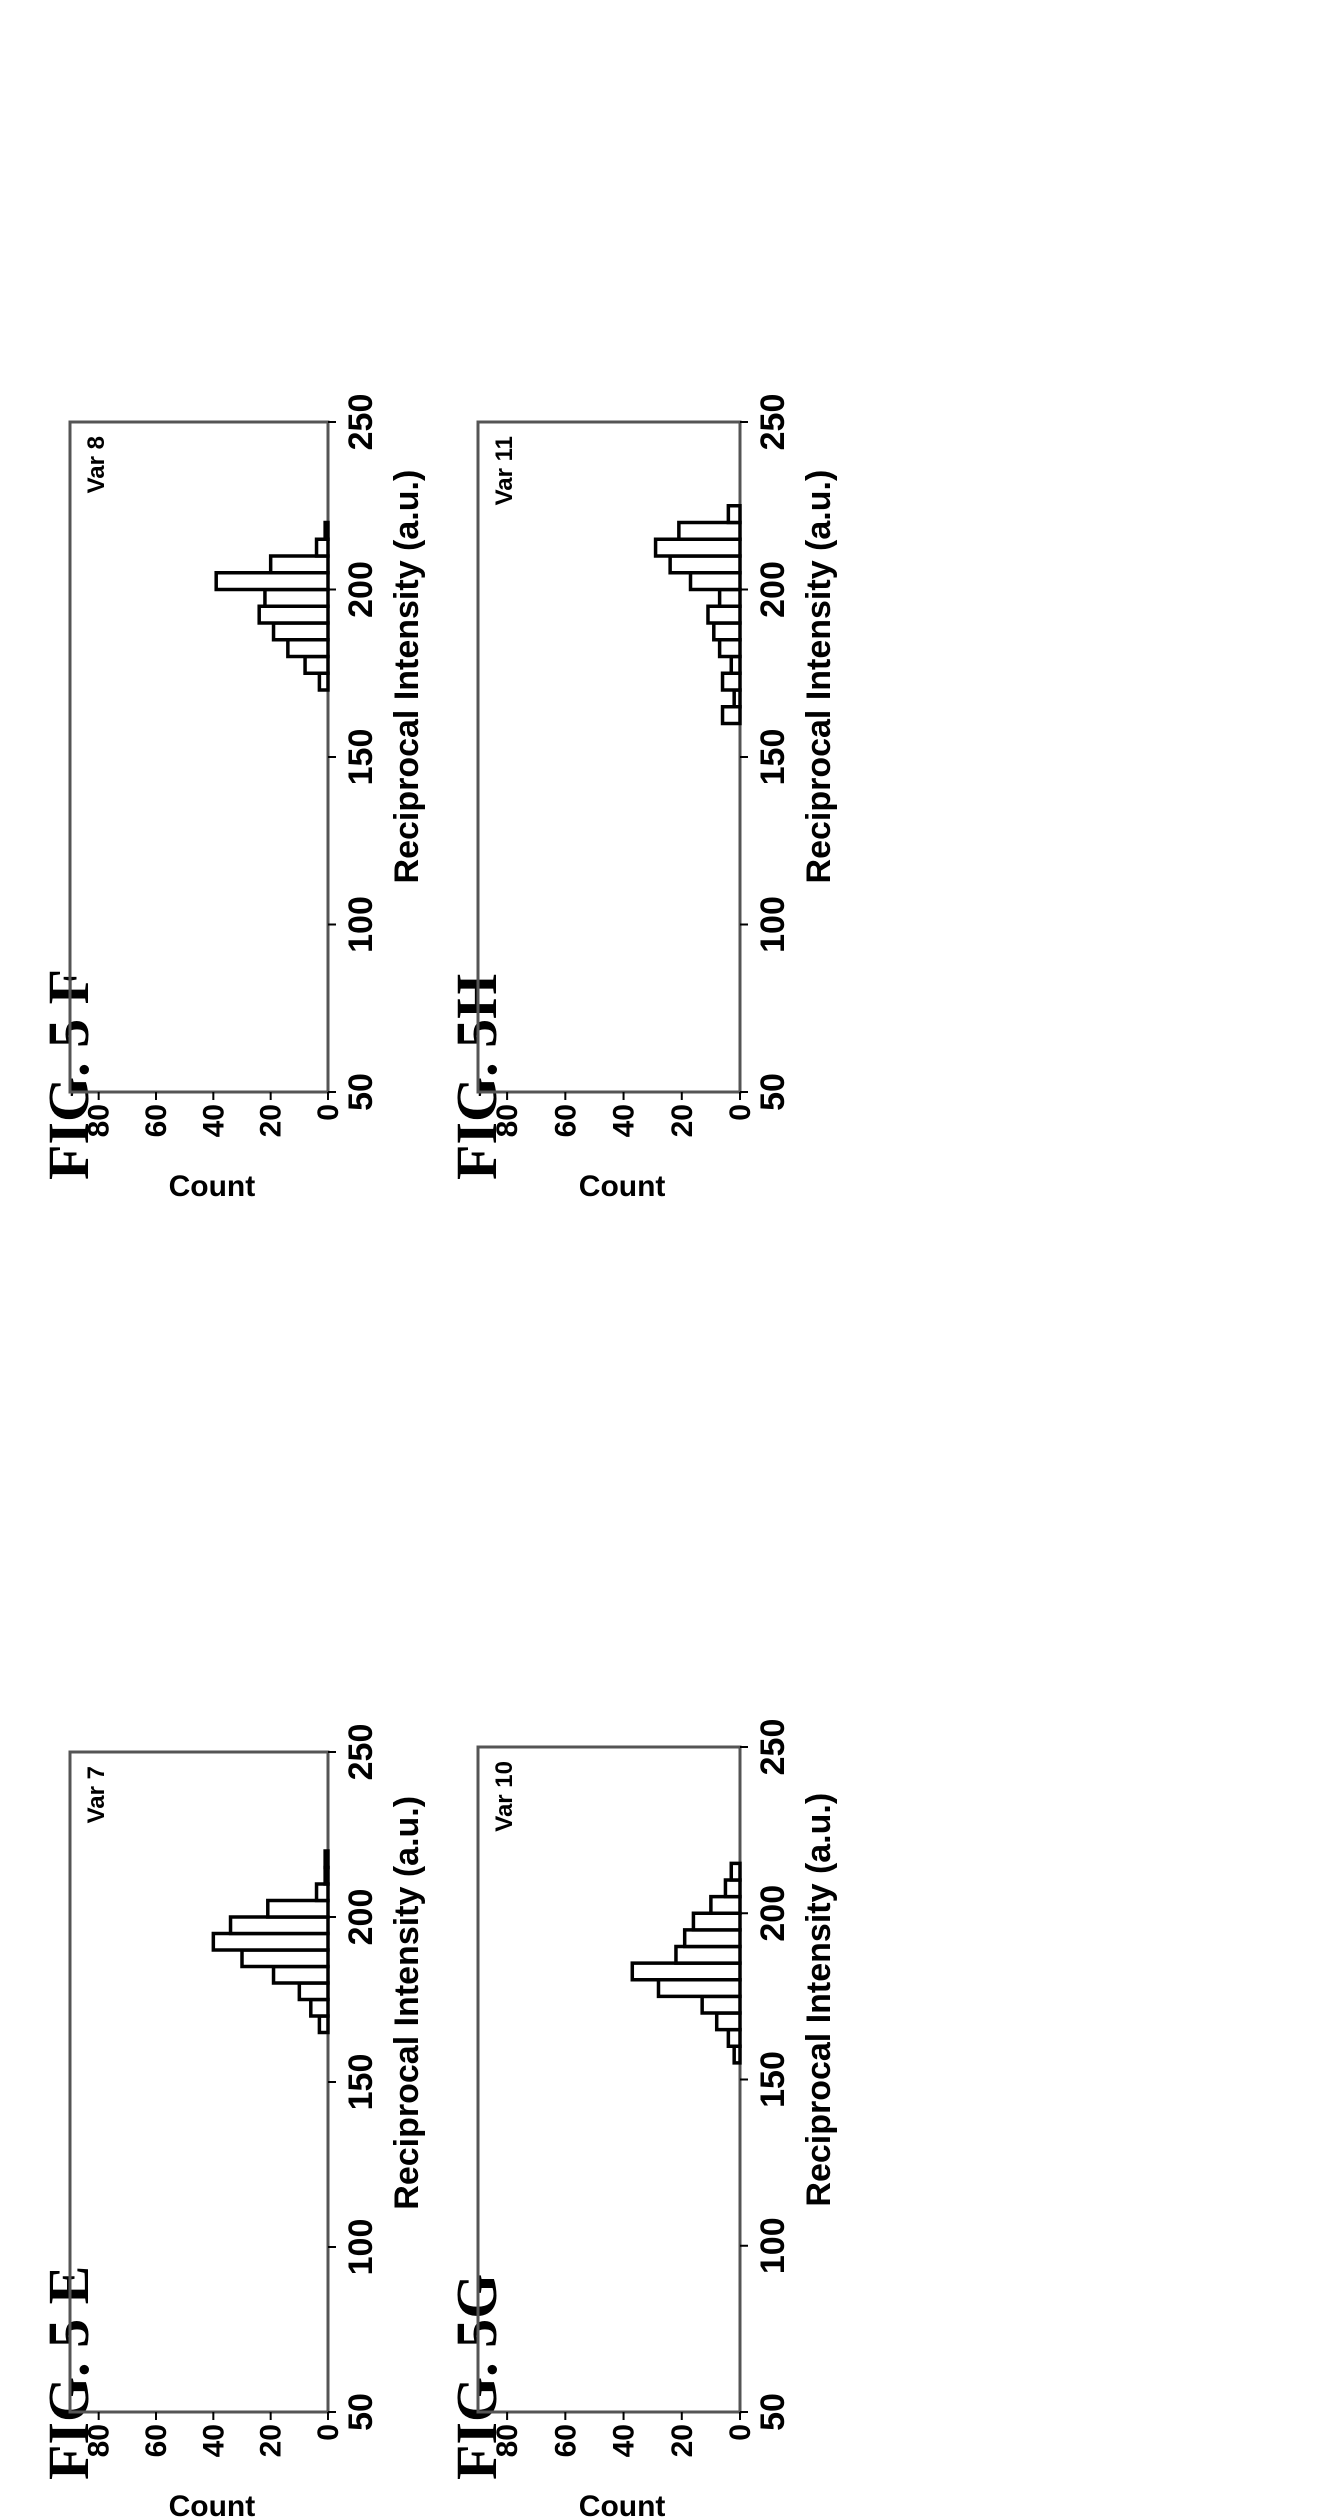 This screenshot has width=1344, height=2517. I want to click on panel-label: Var 10, so click(504, 1796).